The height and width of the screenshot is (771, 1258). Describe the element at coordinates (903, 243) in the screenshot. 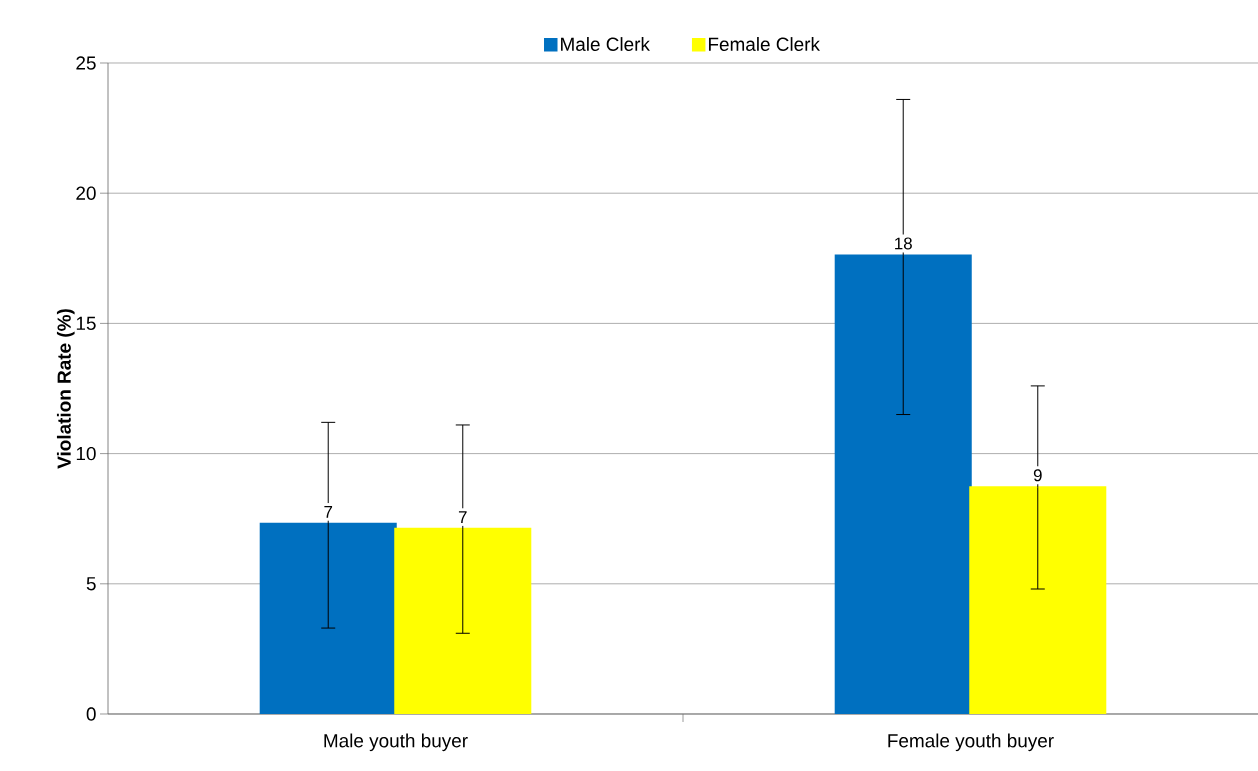

I see `data-label: 18` at that location.